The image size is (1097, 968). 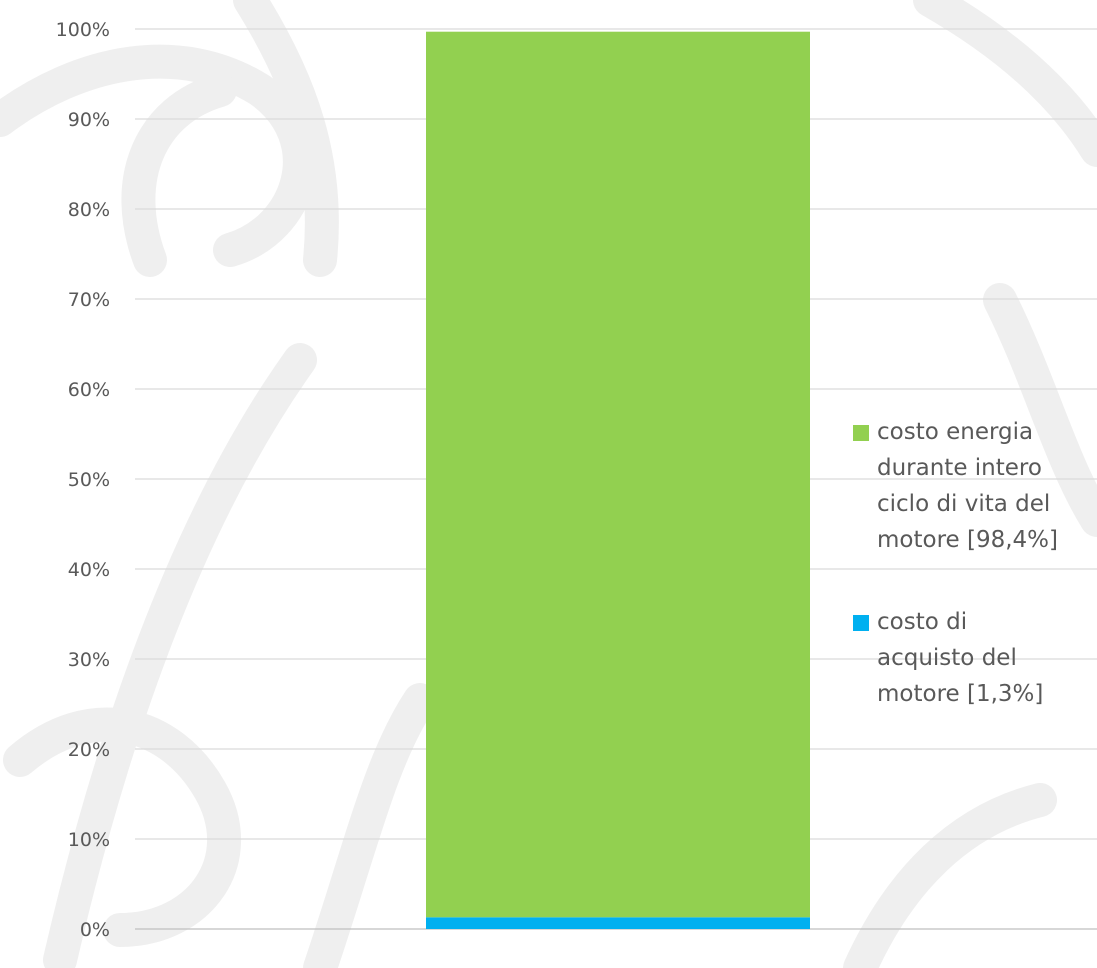 What do you see at coordinates (89, 570) in the screenshot?
I see `y-tick-label: 40%` at bounding box center [89, 570].